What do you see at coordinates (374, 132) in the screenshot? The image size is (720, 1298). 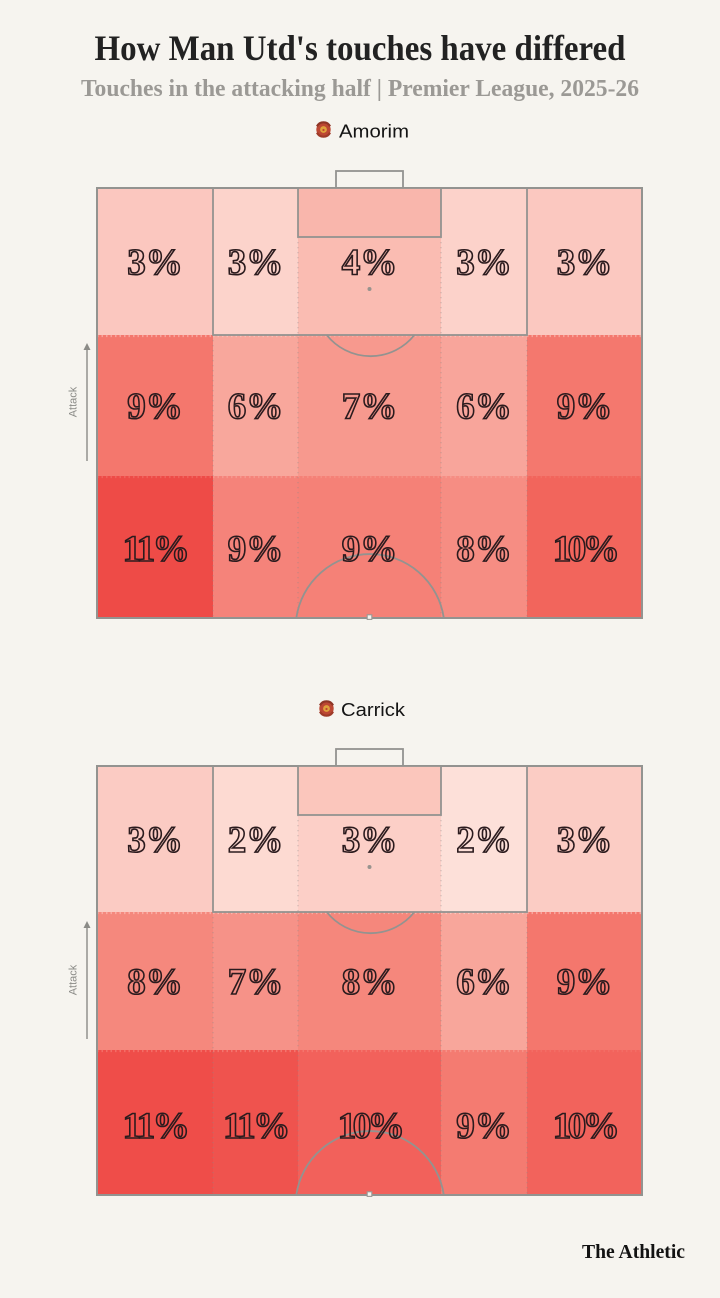 I see `svg-text: Amorim` at bounding box center [374, 132].